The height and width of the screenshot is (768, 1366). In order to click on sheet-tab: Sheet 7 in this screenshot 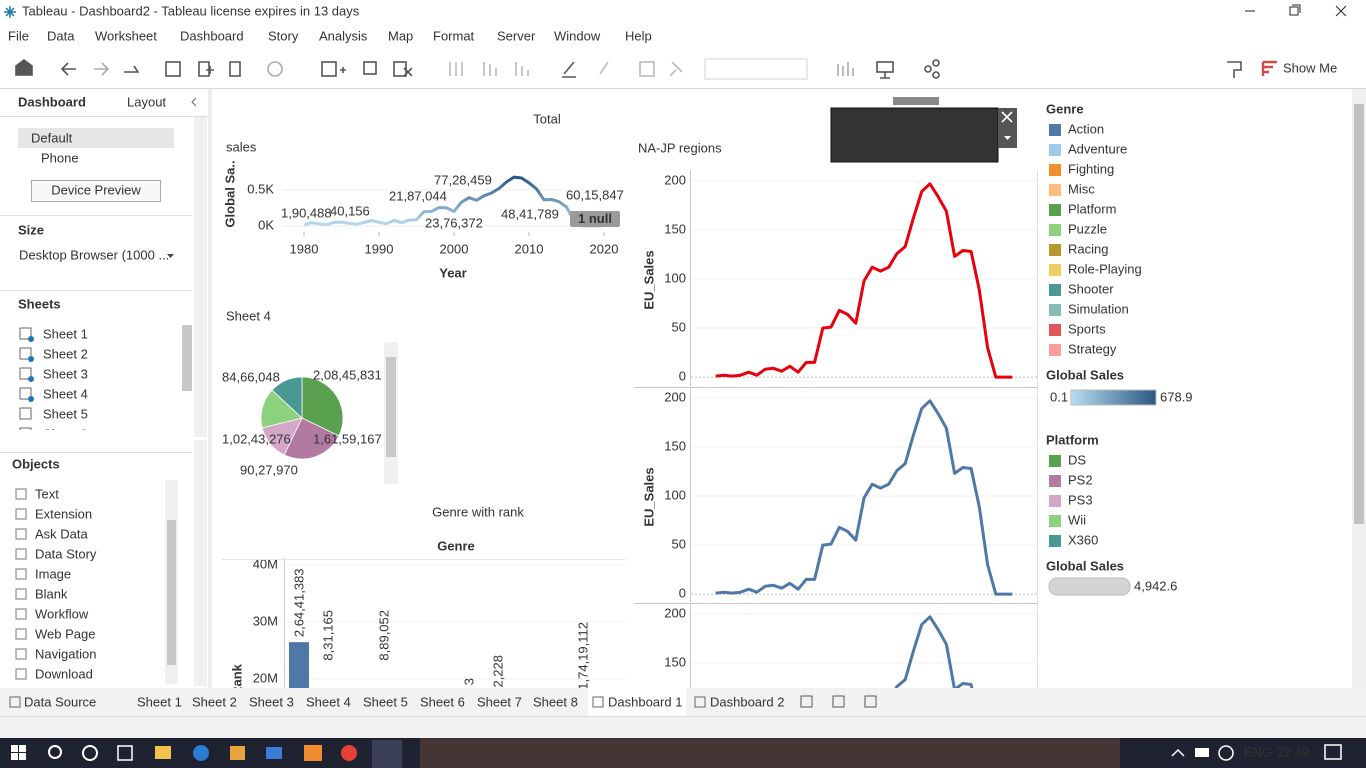, I will do `click(499, 701)`.